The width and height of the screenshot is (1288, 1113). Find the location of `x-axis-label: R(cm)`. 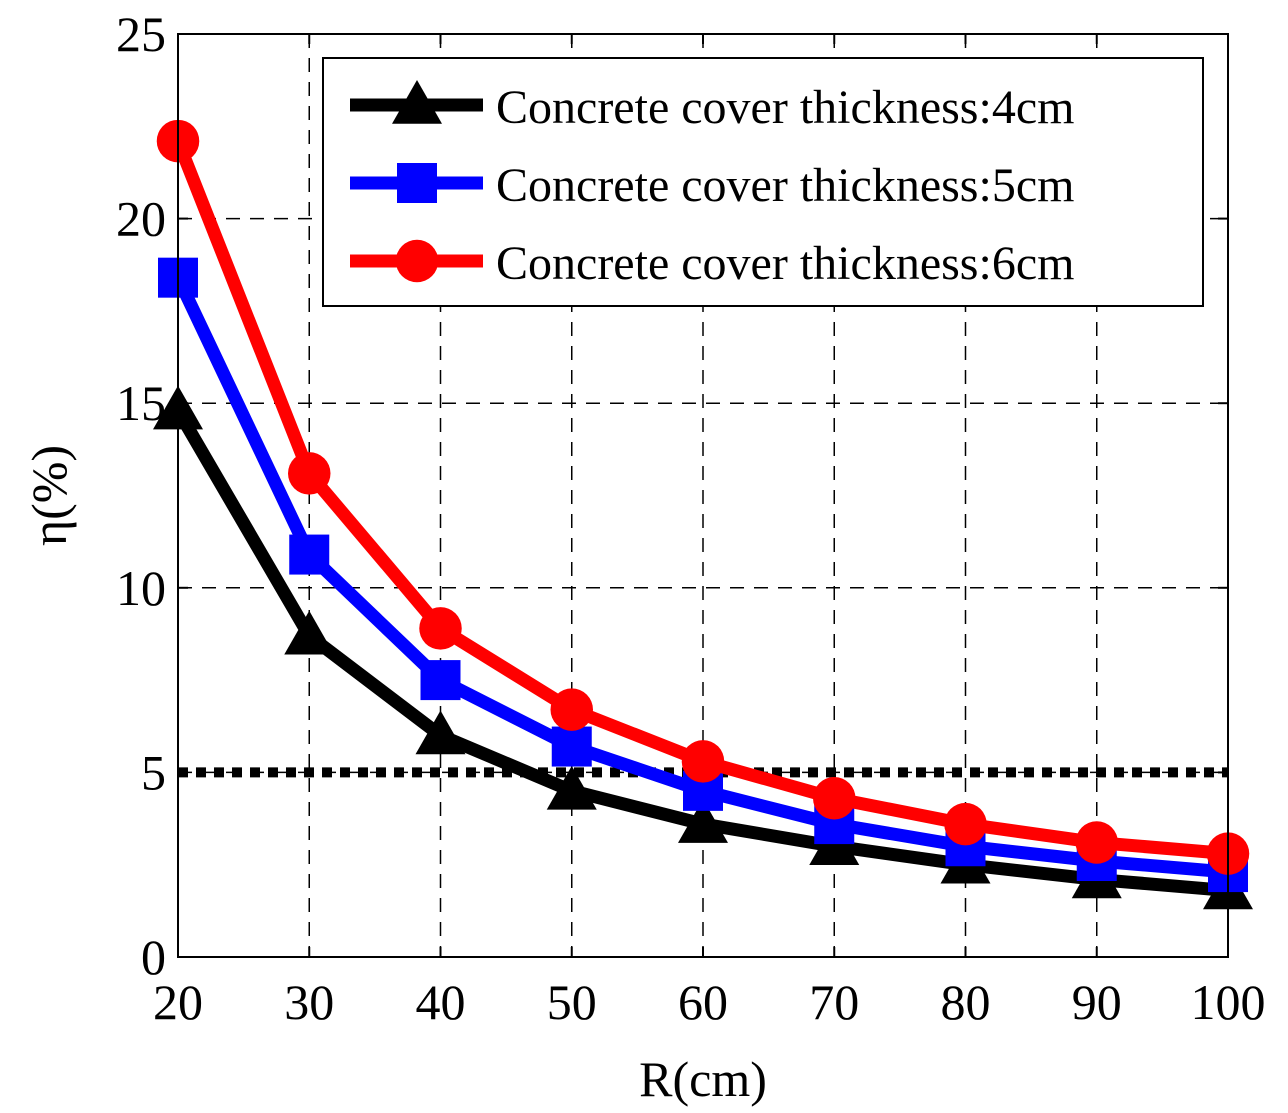

x-axis-label: R(cm) is located at coordinates (703, 1079).